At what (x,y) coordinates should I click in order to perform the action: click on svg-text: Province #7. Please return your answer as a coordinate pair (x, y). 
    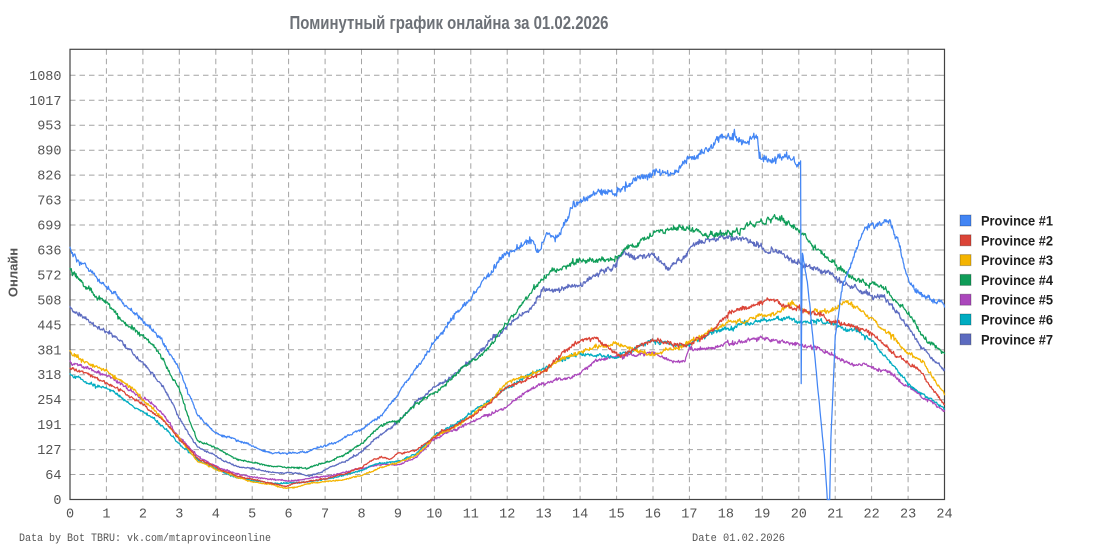
    Looking at the image, I should click on (1017, 339).